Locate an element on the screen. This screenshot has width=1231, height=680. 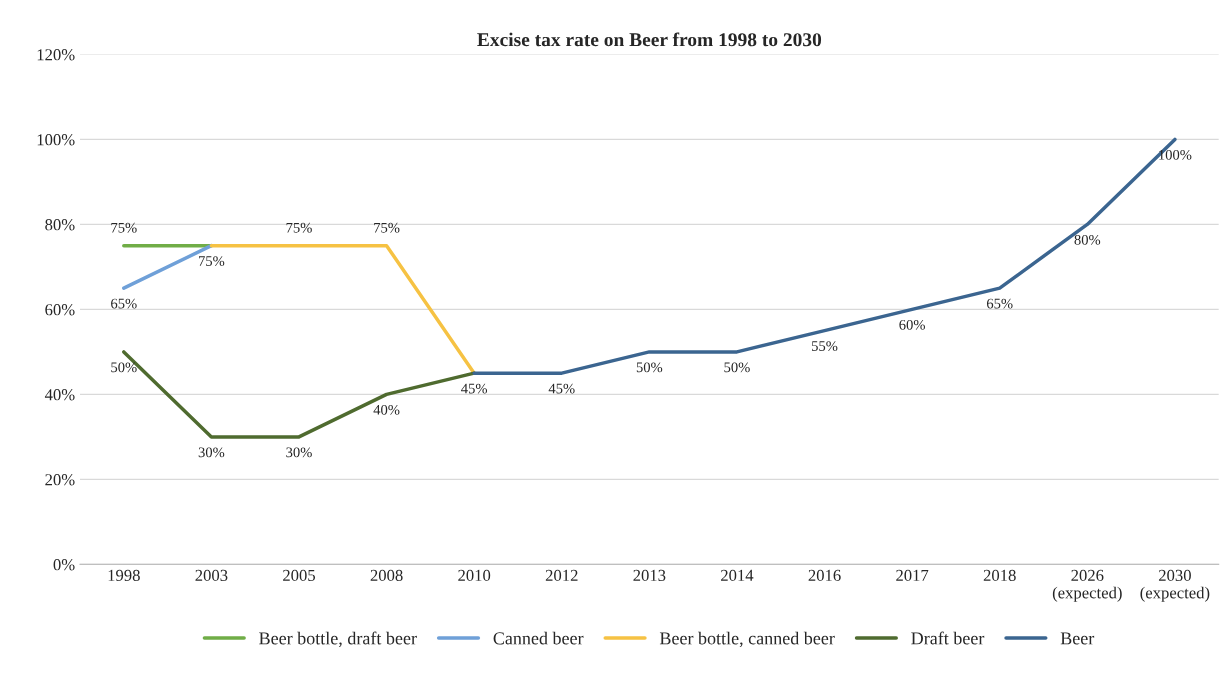
y-tick-label: 20% is located at coordinates (60, 480).